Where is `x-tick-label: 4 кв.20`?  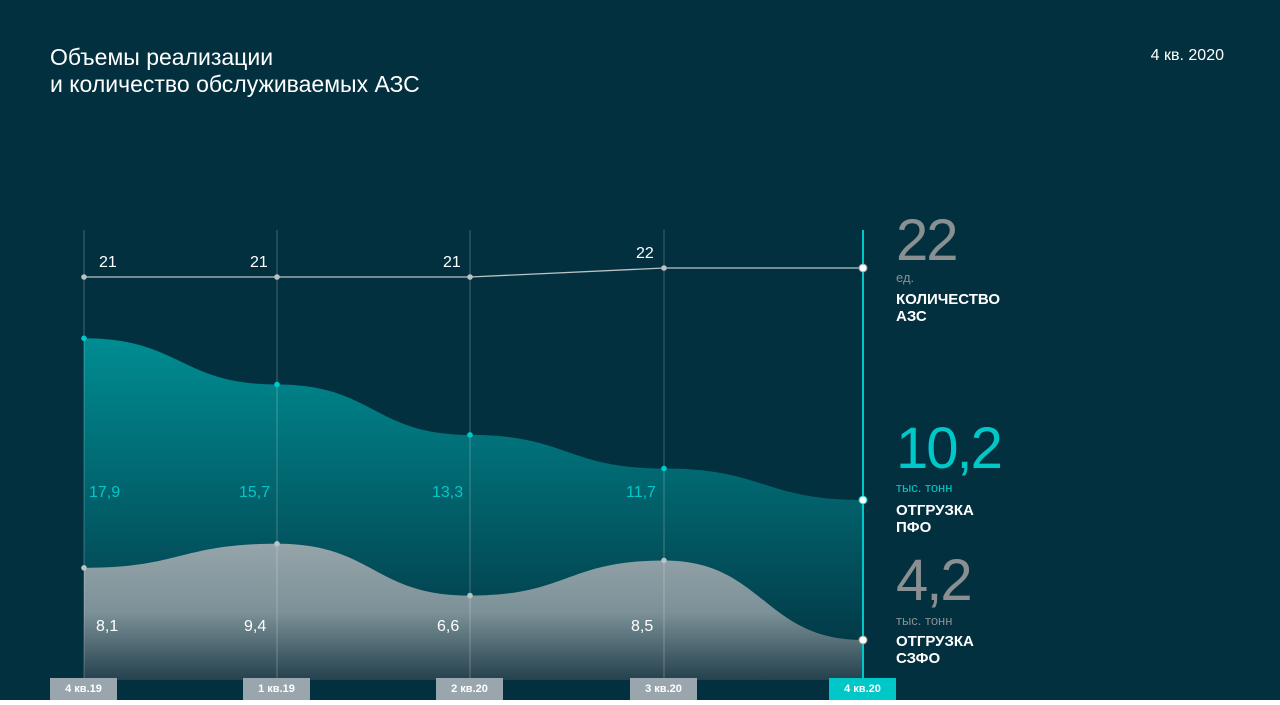
x-tick-label: 4 кв.20 is located at coordinates (862, 689).